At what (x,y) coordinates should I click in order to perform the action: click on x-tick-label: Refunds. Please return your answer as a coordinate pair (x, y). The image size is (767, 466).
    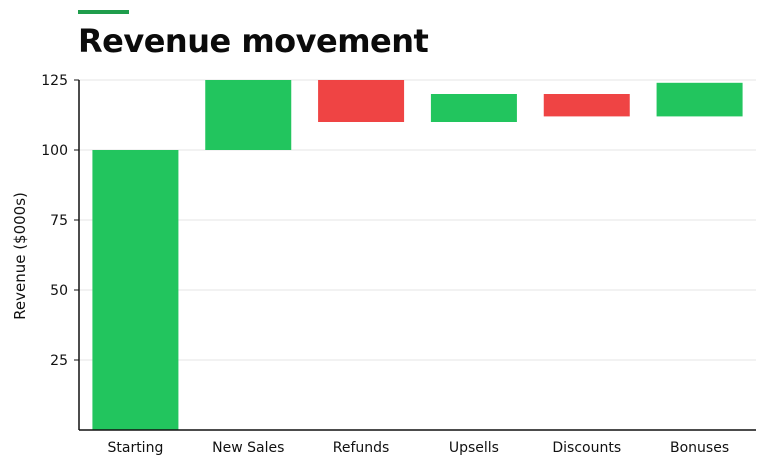
    Looking at the image, I should click on (361, 448).